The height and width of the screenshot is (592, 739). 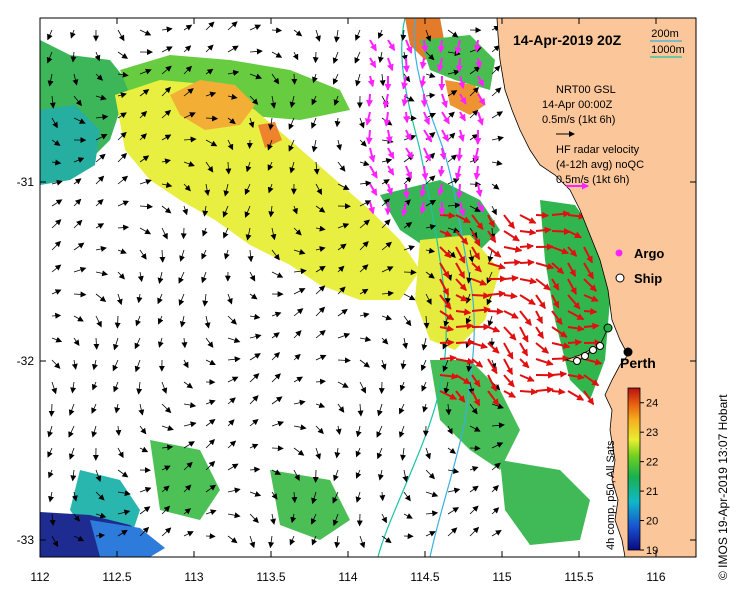 What do you see at coordinates (592, 180) in the screenshot?
I see `radar-legend-line3: 0.5m/s (1kt 6h)` at bounding box center [592, 180].